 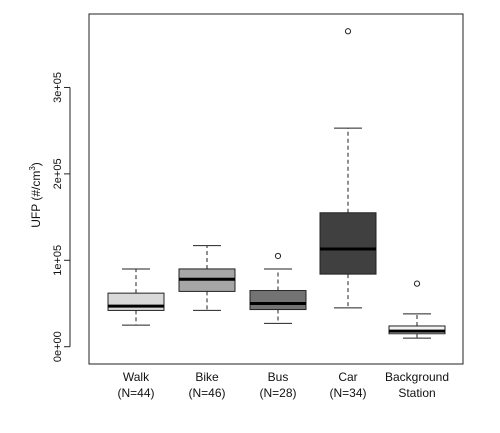 I want to click on x-category-label: Walk, so click(x=136, y=377).